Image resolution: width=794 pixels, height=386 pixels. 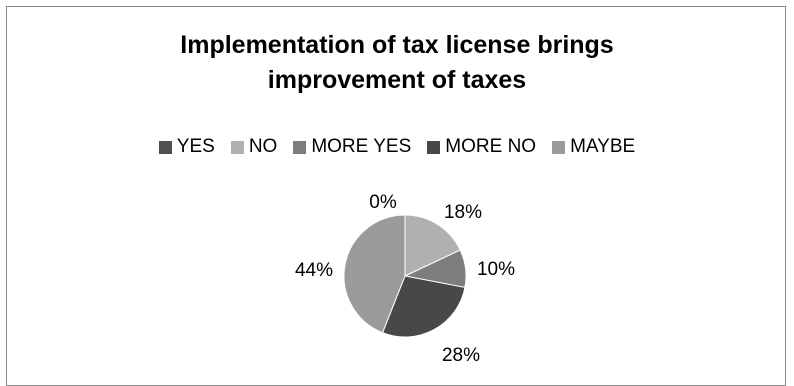 What do you see at coordinates (603, 146) in the screenshot?
I see `legend-label-maybe: MAYBE` at bounding box center [603, 146].